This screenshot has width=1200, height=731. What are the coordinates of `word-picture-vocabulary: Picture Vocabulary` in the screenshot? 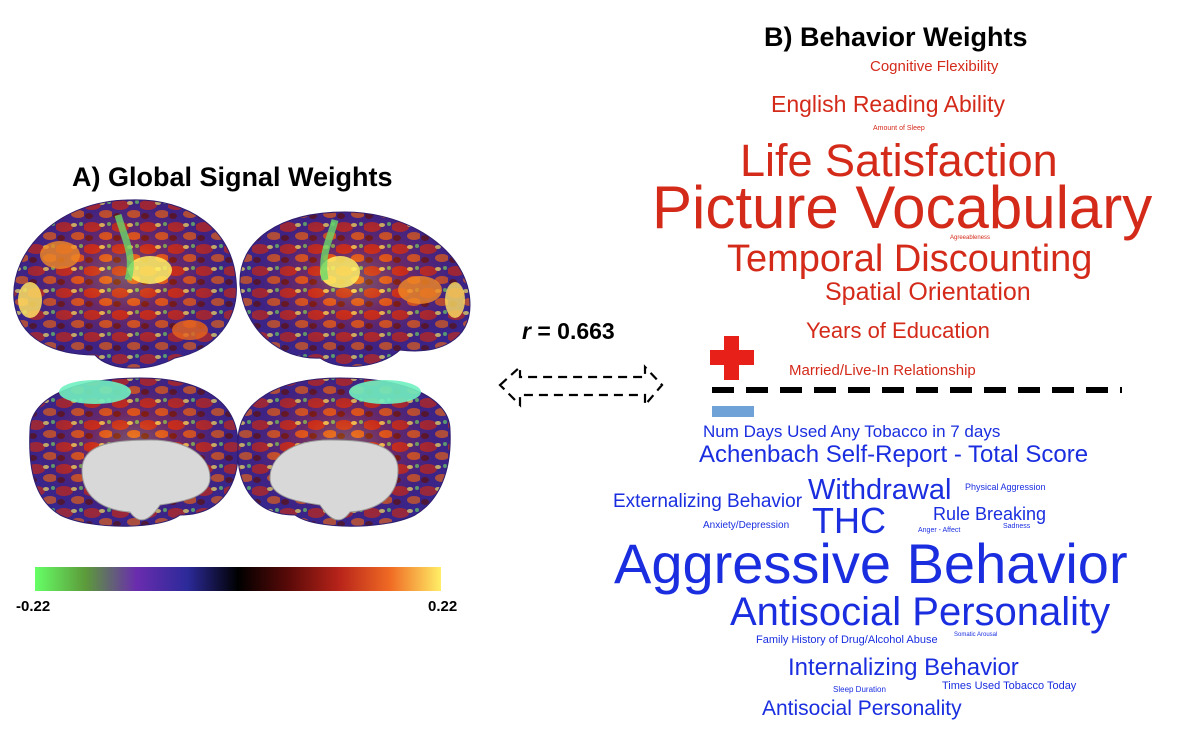 It's located at (902, 207).